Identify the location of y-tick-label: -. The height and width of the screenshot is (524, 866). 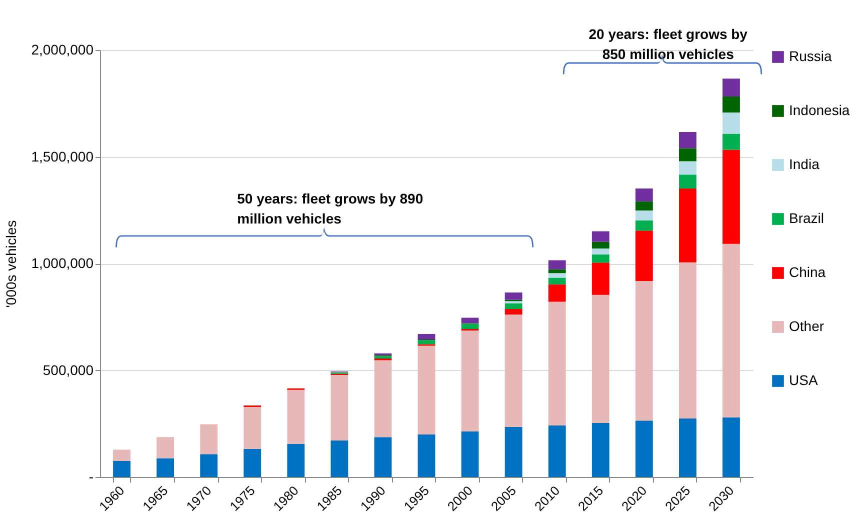
(91, 476).